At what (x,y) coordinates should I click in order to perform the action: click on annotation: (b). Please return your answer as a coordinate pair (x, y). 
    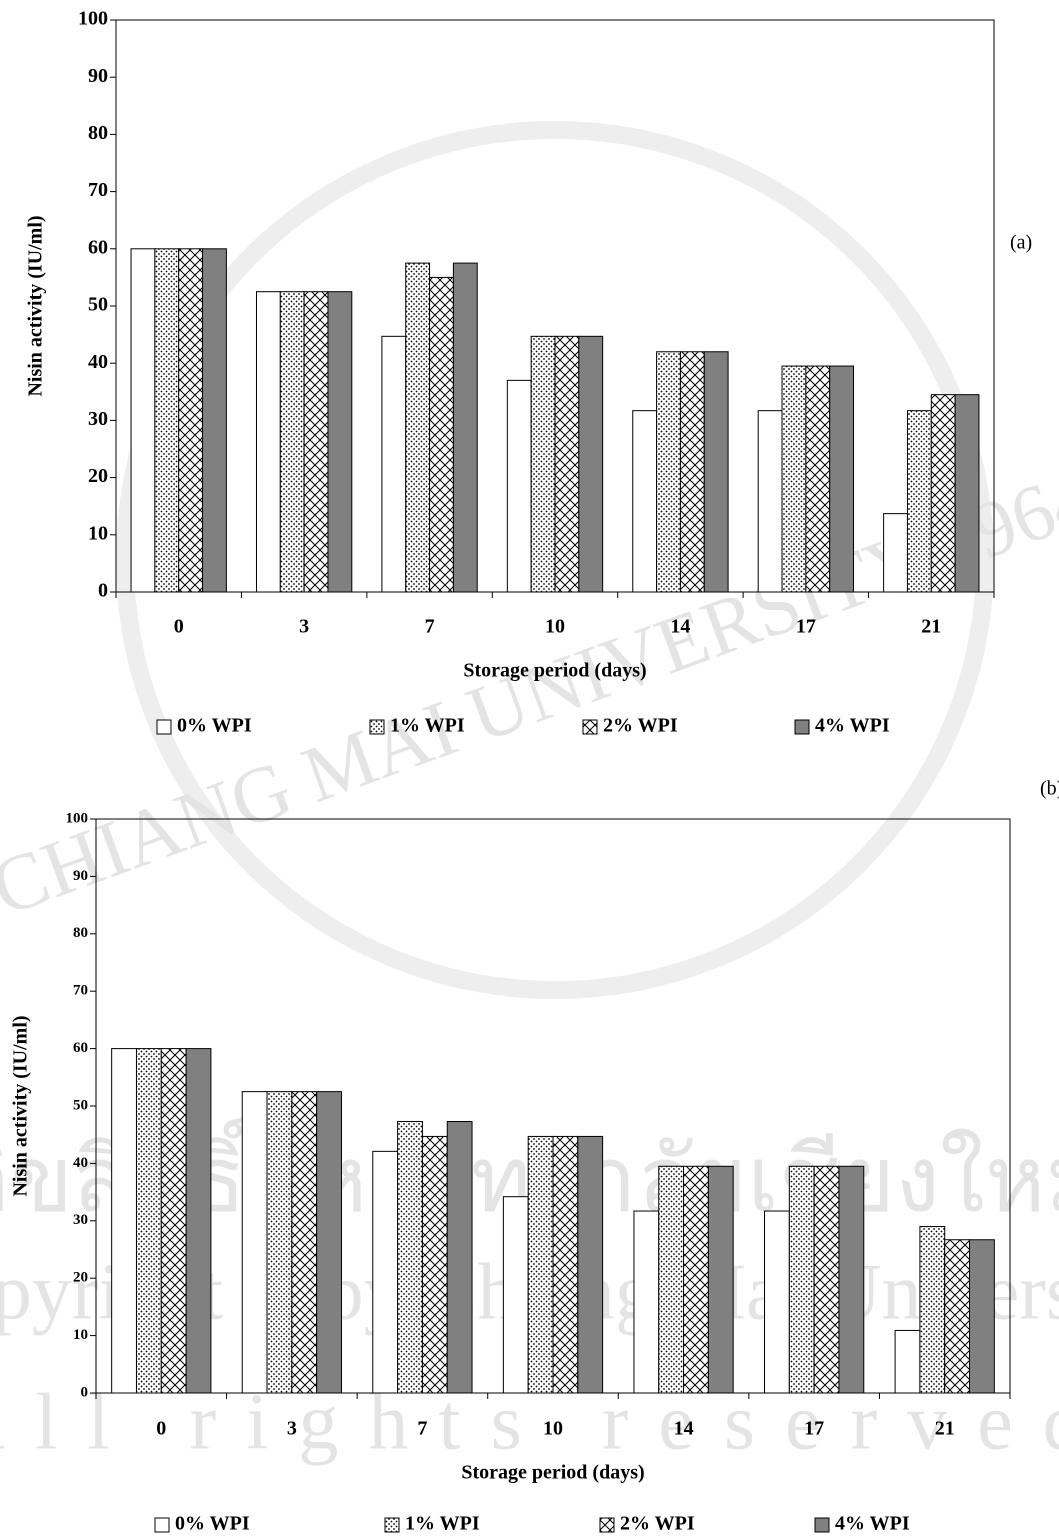
    Looking at the image, I should click on (1049, 789).